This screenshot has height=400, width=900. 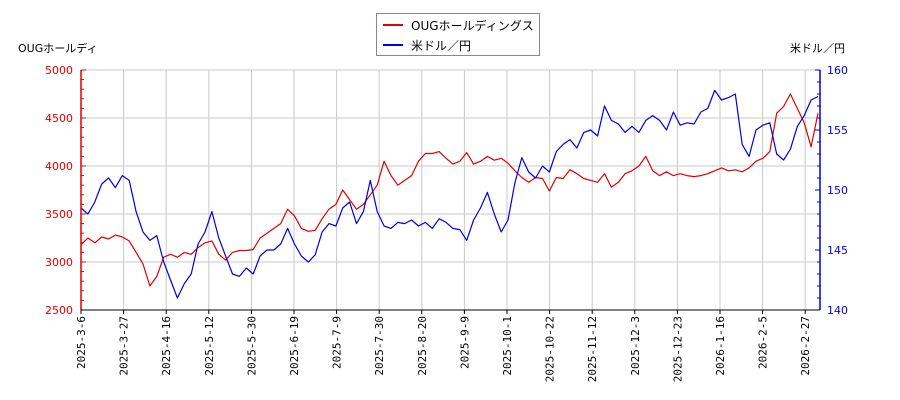 I want to click on left-axis-title: OUGホールディ, so click(x=58, y=48).